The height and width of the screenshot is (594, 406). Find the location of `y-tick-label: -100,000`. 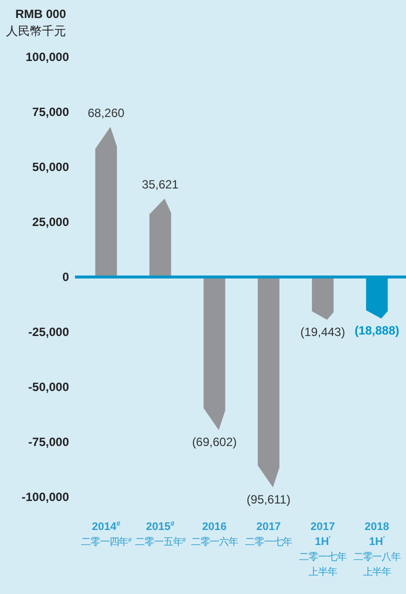

y-tick-label: -100,000 is located at coordinates (46, 497).